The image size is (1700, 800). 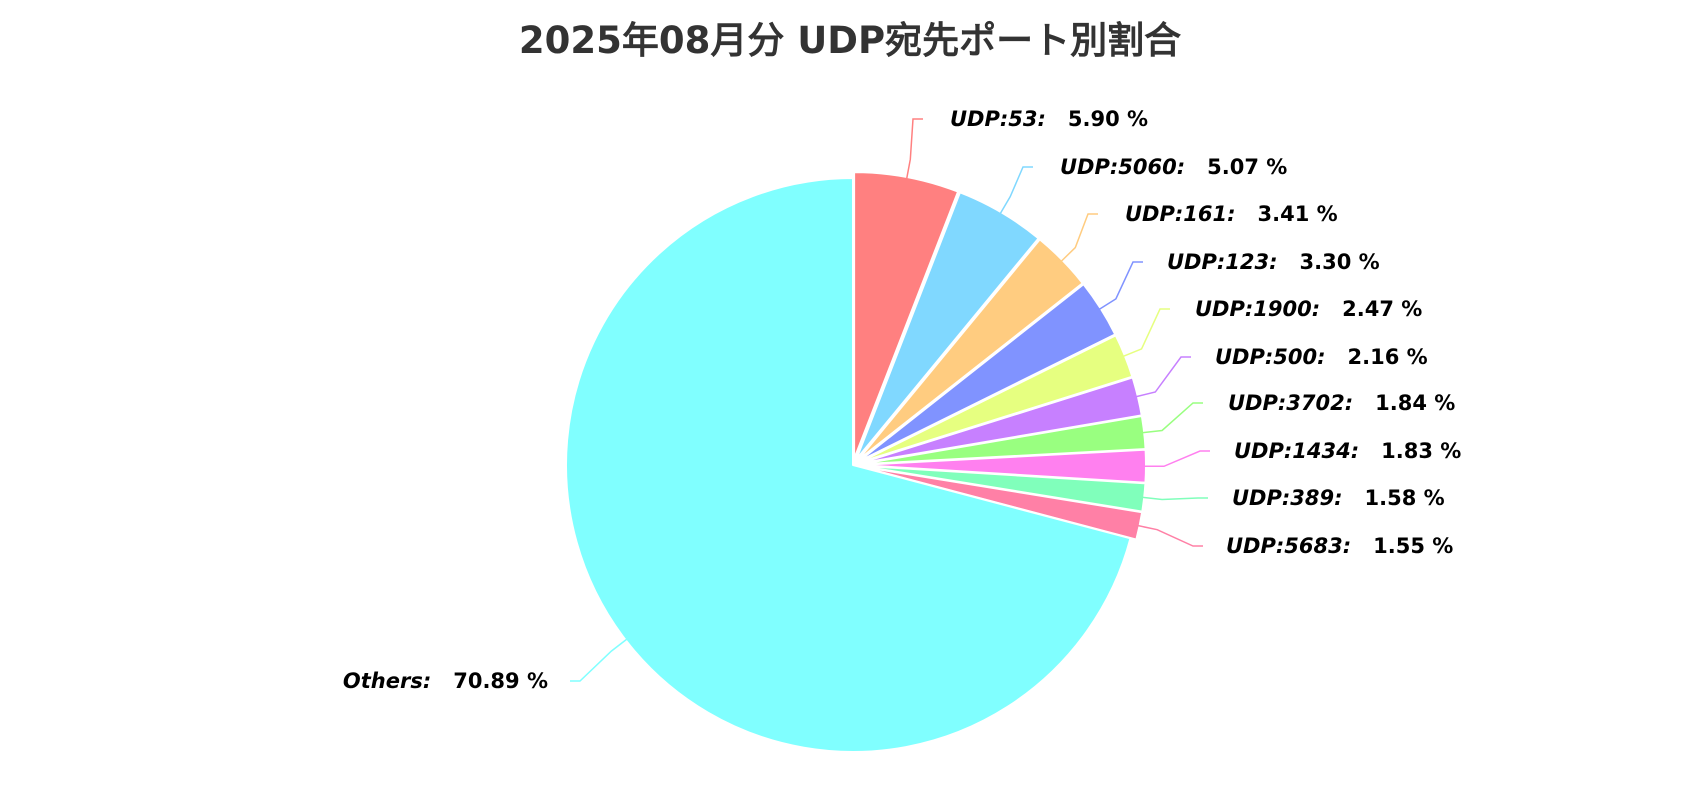 I want to click on slice-label-name: UDP:1900:, so click(x=1257, y=309).